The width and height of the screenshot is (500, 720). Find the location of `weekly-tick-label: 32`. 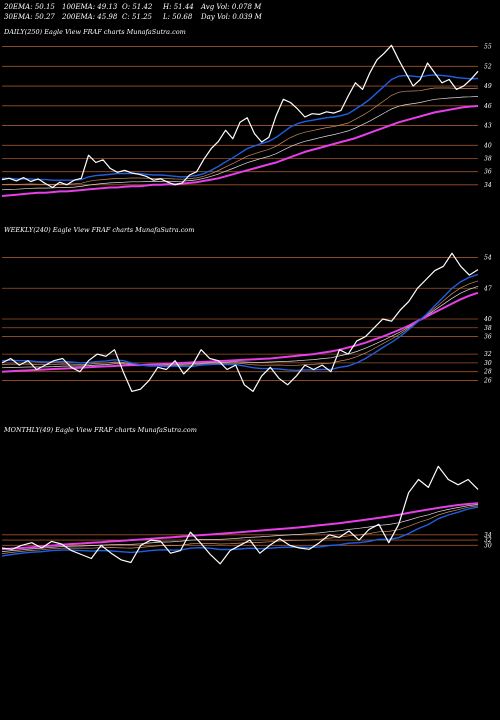

weekly-tick-label: 32 is located at coordinates (488, 354).